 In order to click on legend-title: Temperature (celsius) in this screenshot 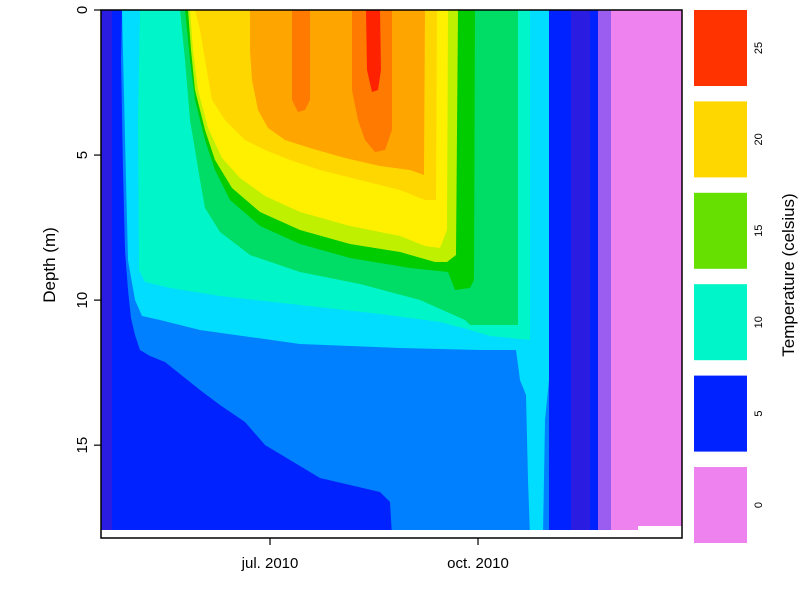, I will do `click(788, 274)`.